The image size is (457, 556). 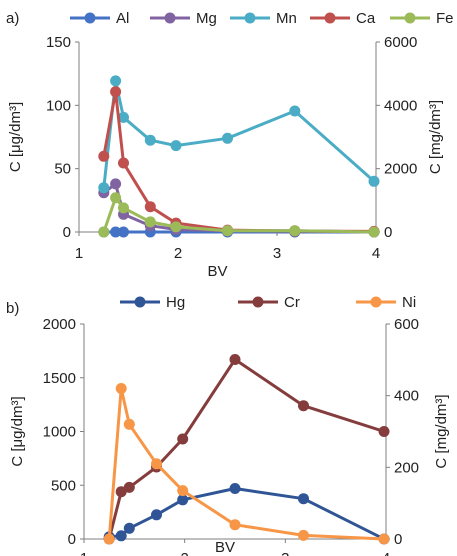 I want to click on legend-entry-ni: Ni, so click(x=386, y=302).